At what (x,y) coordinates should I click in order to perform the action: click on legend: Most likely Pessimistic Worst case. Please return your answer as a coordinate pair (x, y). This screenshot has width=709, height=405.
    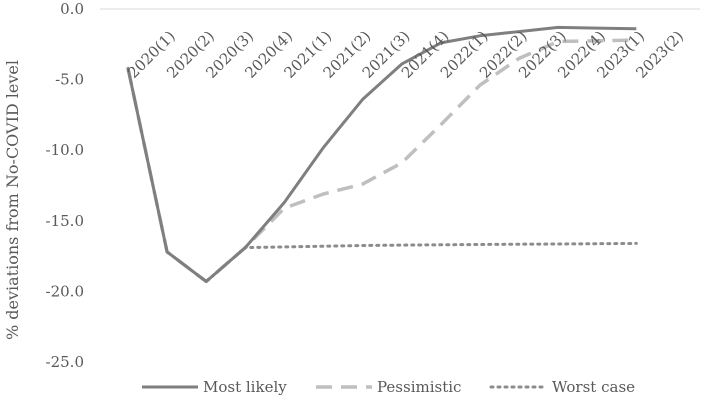
    Looking at the image, I should click on (388, 387).